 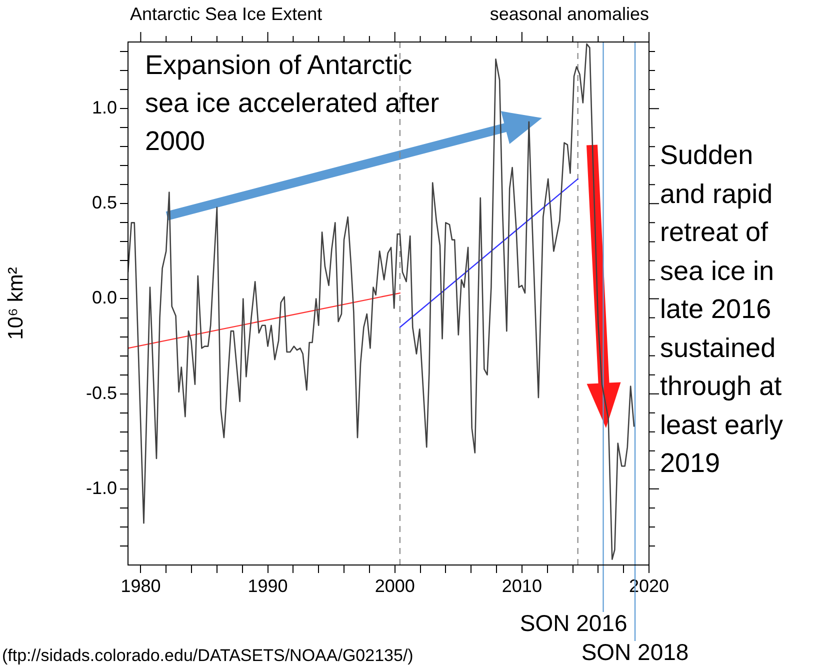 I want to click on y-tick-label: -1.0, so click(x=101, y=488).